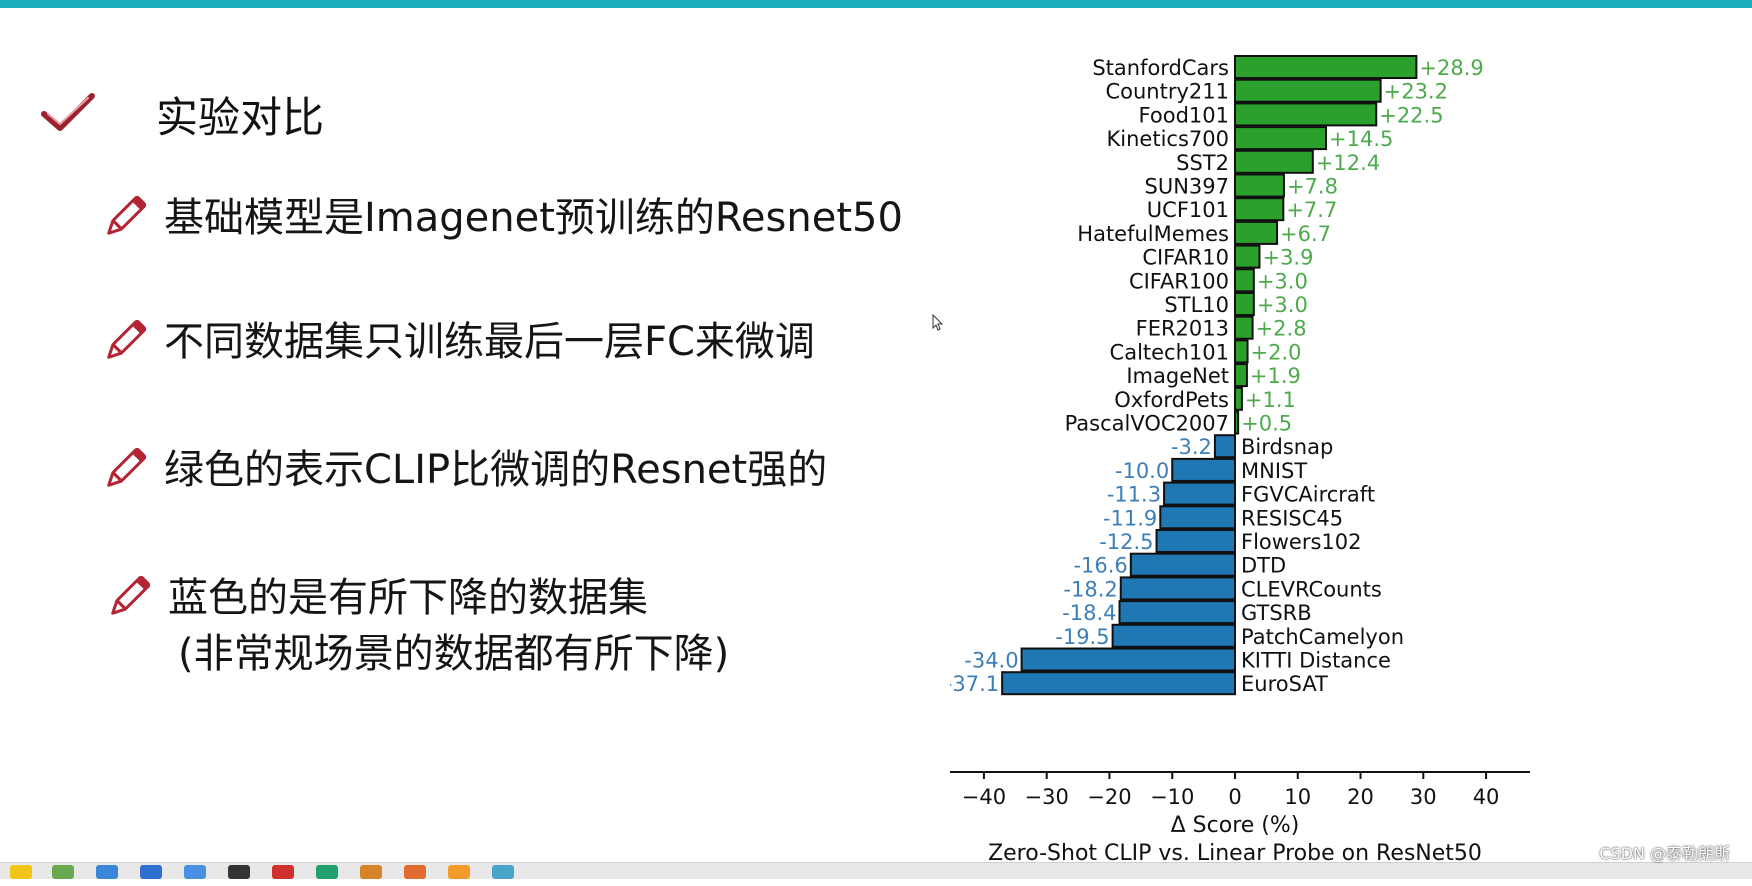 The image size is (1752, 886). Describe the element at coordinates (1177, 376) in the screenshot. I see `category-label: ImageNet` at that location.